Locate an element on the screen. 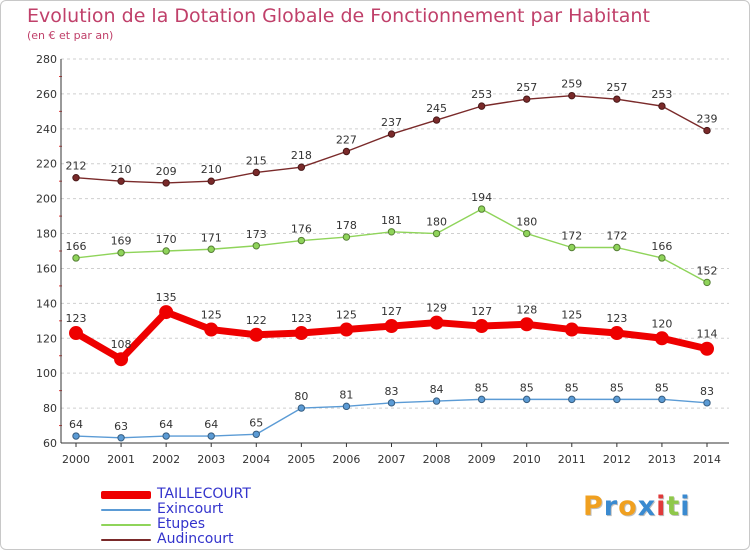 The image size is (750, 550). data-label-taillecourt: 127 is located at coordinates (481, 311).